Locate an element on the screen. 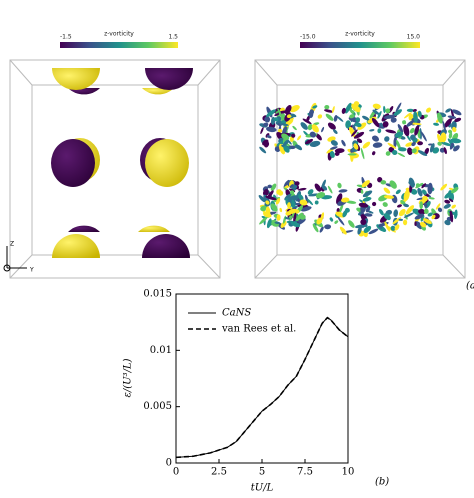 This screenshot has height=498, width=474. x-tick-label: 5 is located at coordinates (262, 472).